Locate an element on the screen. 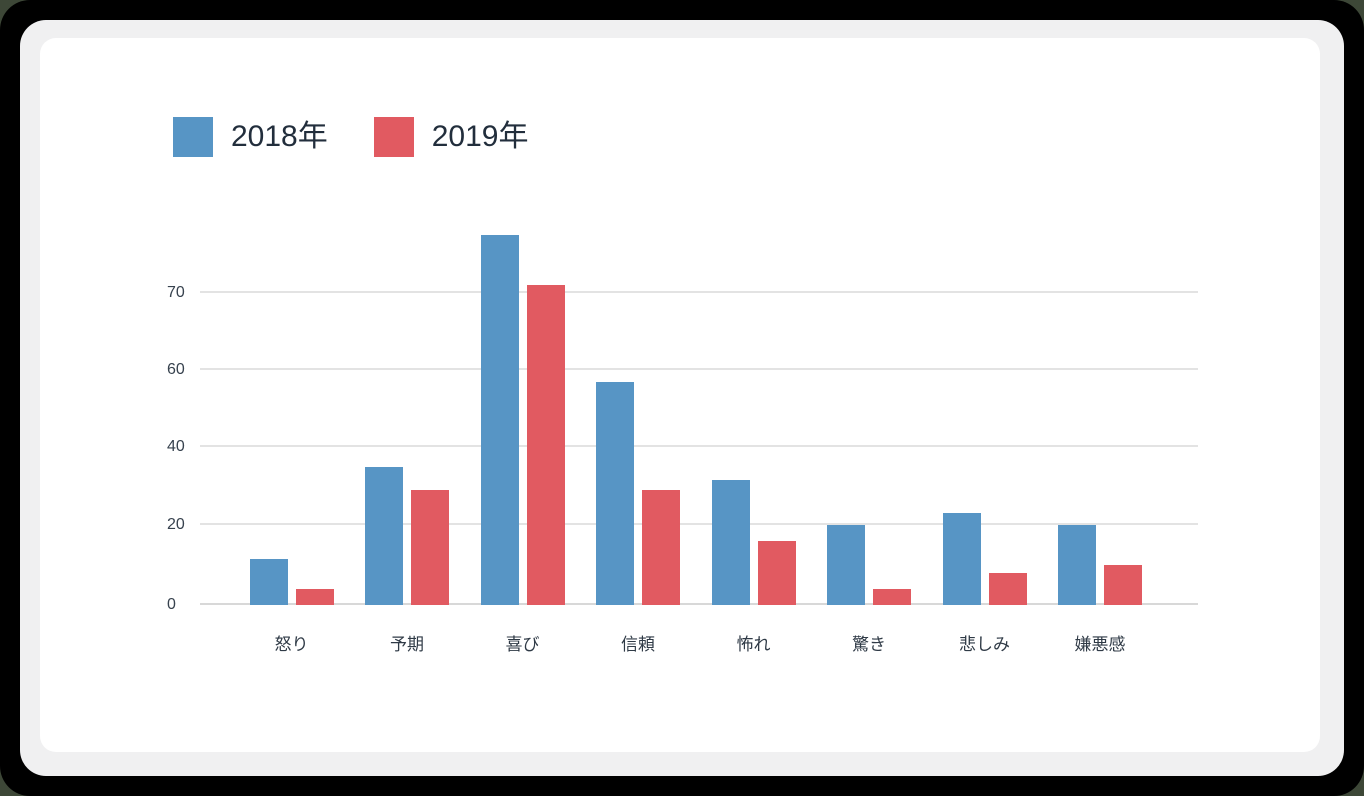 This screenshot has height=796, width=1364. bar-2018年-予期 is located at coordinates (384, 535).